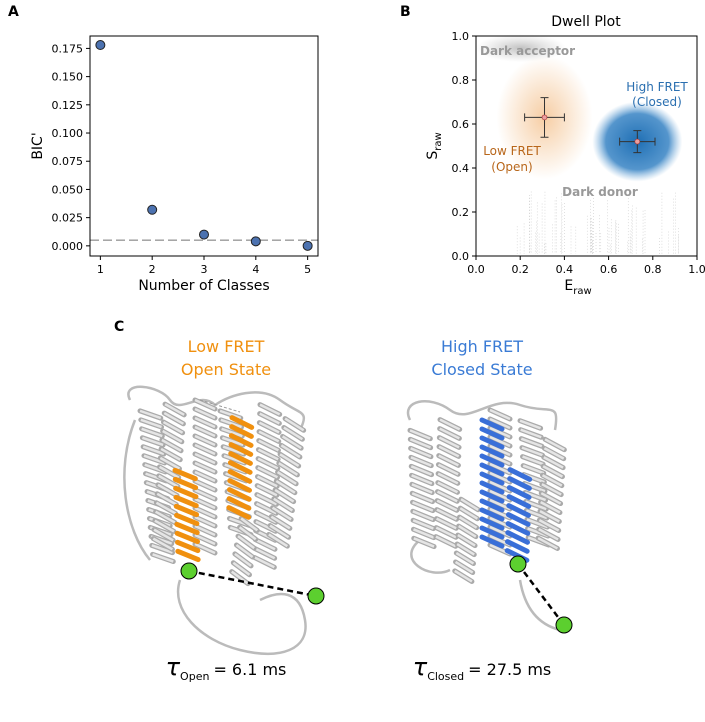  Describe the element at coordinates (653, 269) in the screenshot. I see `x-tick-label: 0.8` at that location.